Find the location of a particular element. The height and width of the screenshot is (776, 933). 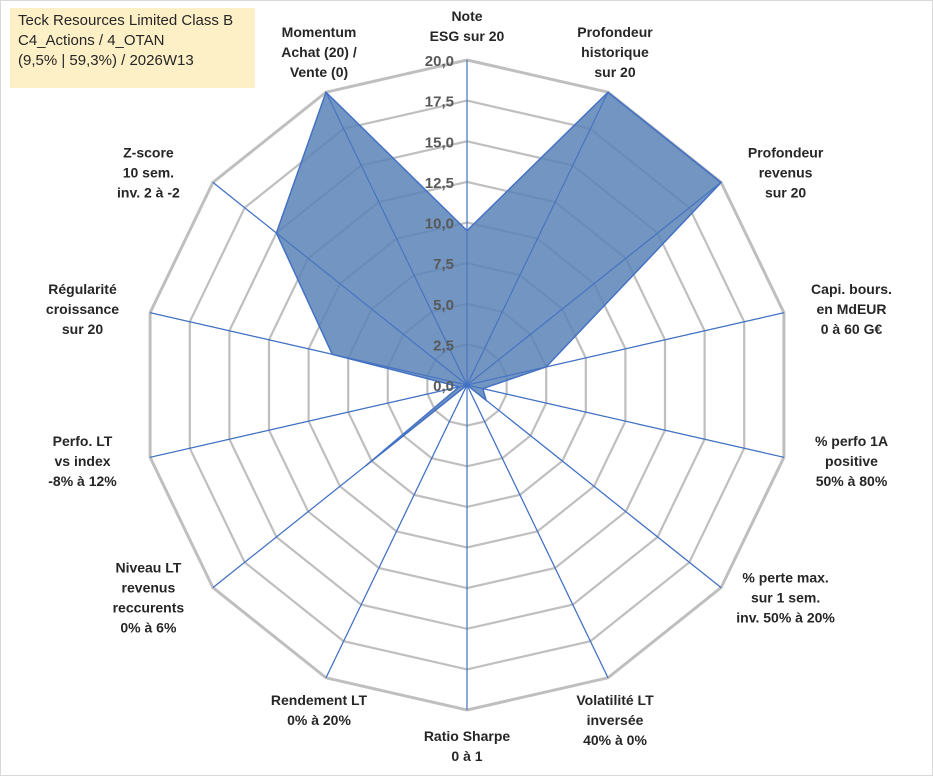

category-label-10-line-0: Perfo. LT is located at coordinates (83, 441).